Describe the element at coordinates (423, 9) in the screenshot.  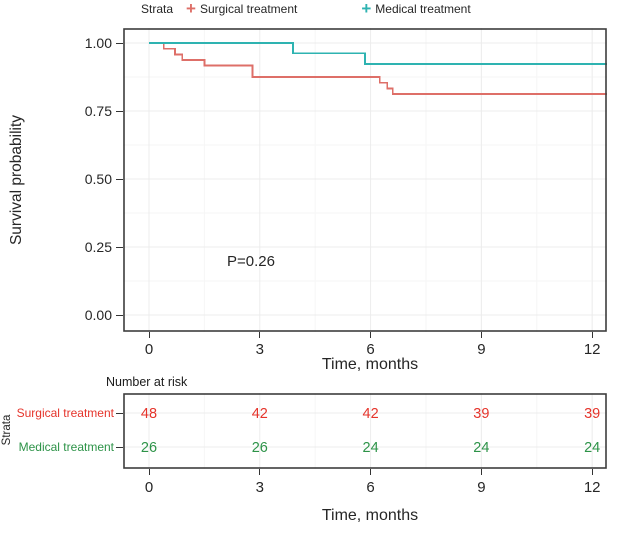
I see `legend-item-label: Medical treatment` at that location.